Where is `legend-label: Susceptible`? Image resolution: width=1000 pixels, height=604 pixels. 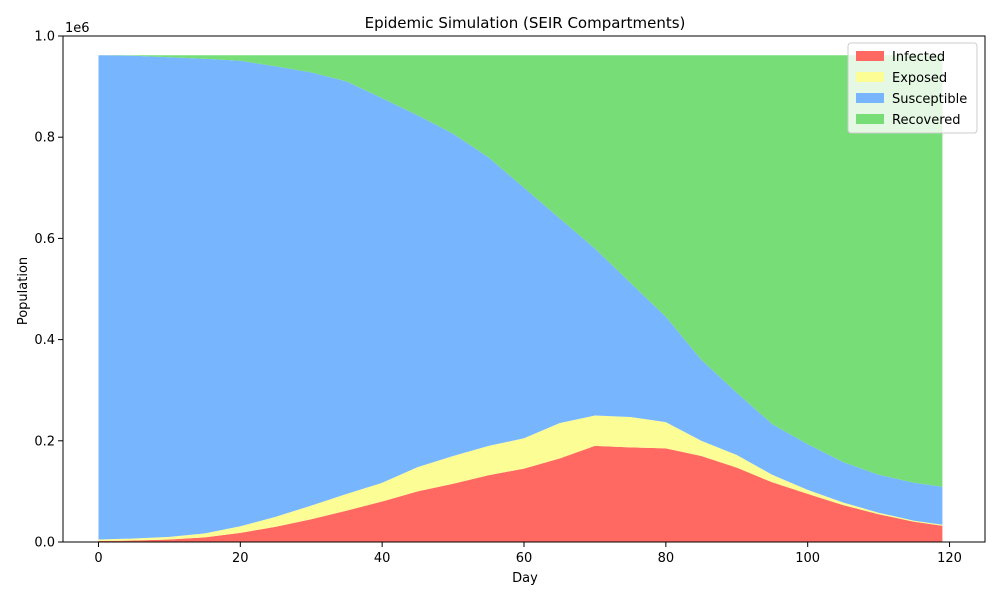 legend-label: Susceptible is located at coordinates (929, 99).